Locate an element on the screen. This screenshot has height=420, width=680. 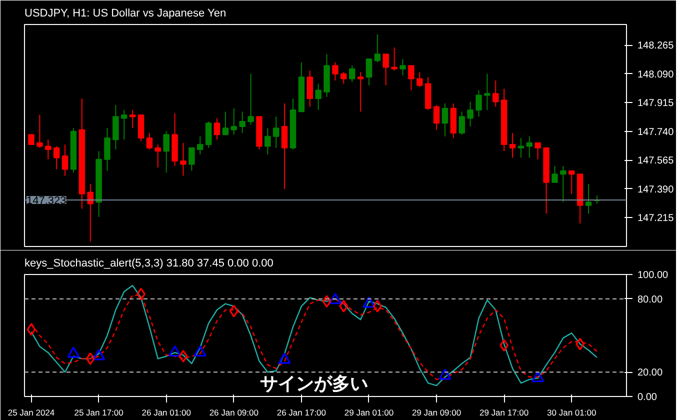
x-tick-label: 25 Jan 2024 is located at coordinates (31, 413).